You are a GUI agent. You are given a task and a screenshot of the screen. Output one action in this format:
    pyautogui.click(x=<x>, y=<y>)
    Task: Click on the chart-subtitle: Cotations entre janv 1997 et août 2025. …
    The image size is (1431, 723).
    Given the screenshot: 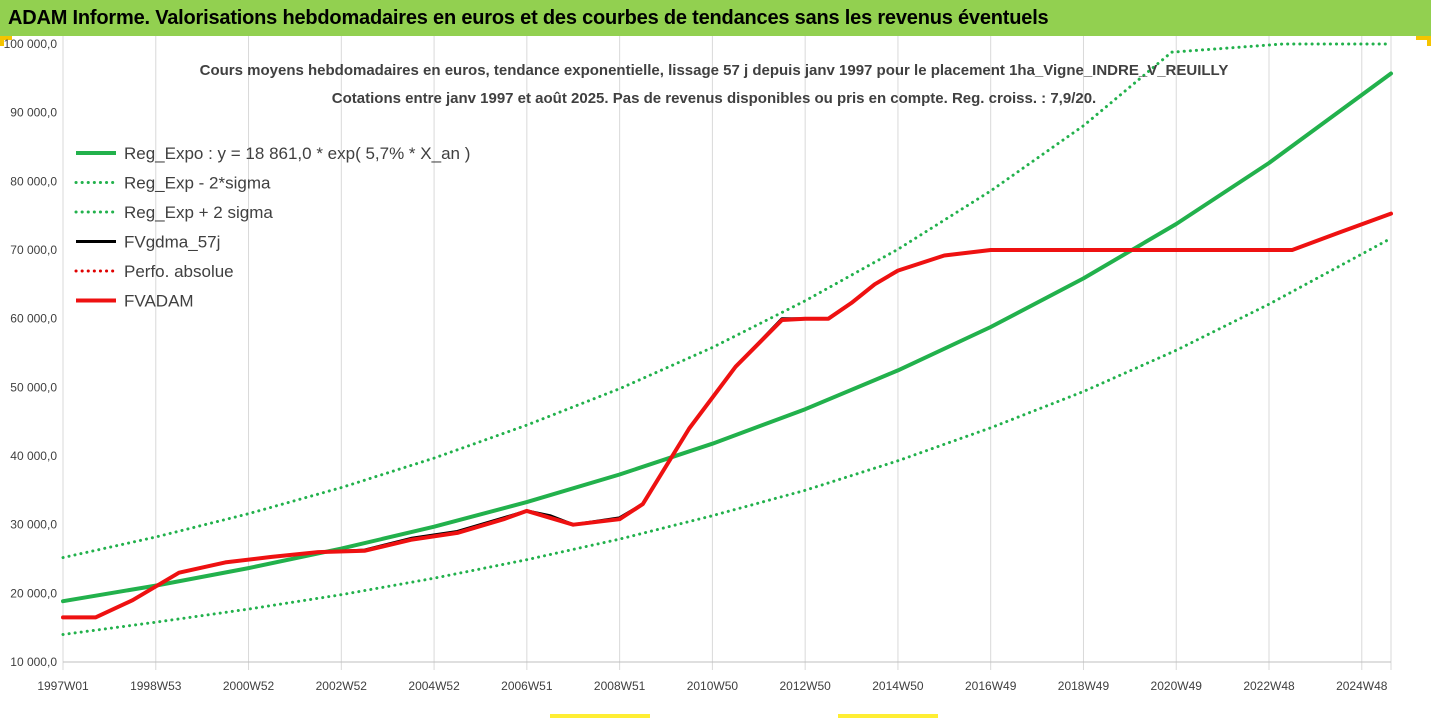 What is the action you would take?
    pyautogui.click(x=714, y=98)
    